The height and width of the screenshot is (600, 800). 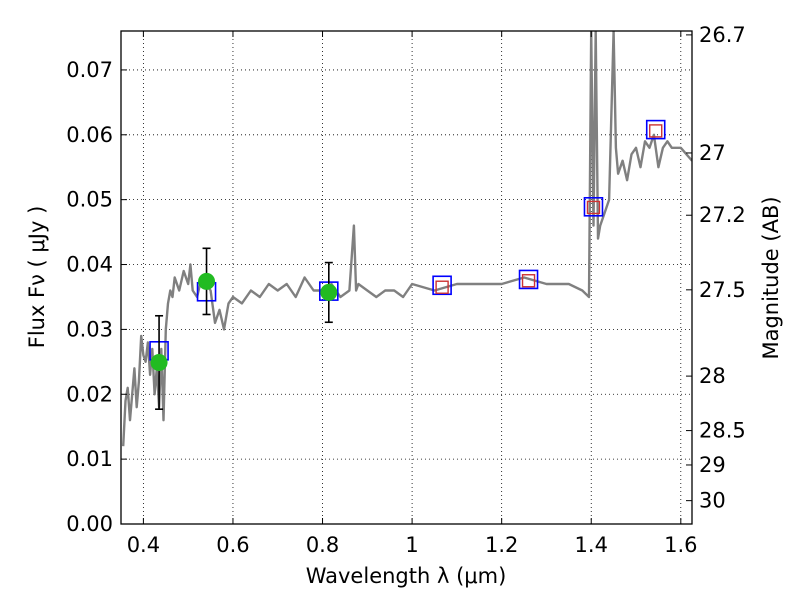 What do you see at coordinates (89, 70) in the screenshot?
I see `y-tick-label: 0.07` at bounding box center [89, 70].